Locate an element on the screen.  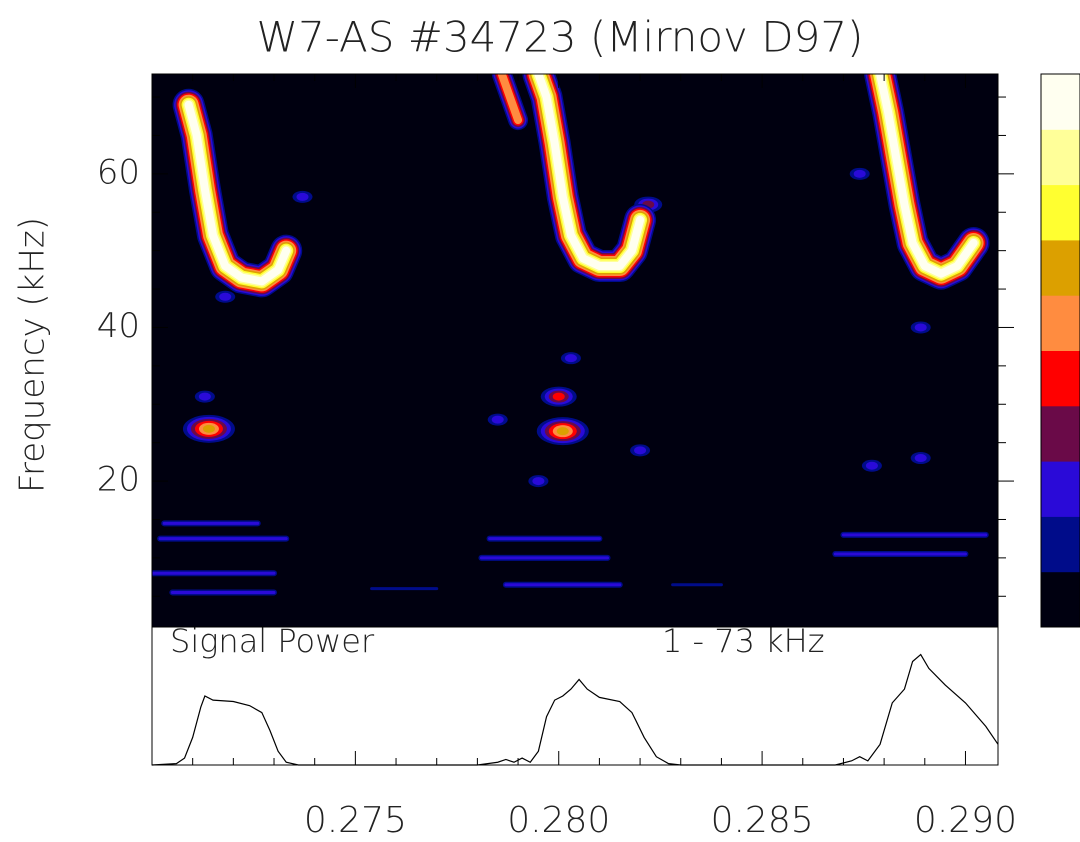
y-tick-label: 20 is located at coordinates (118, 480).